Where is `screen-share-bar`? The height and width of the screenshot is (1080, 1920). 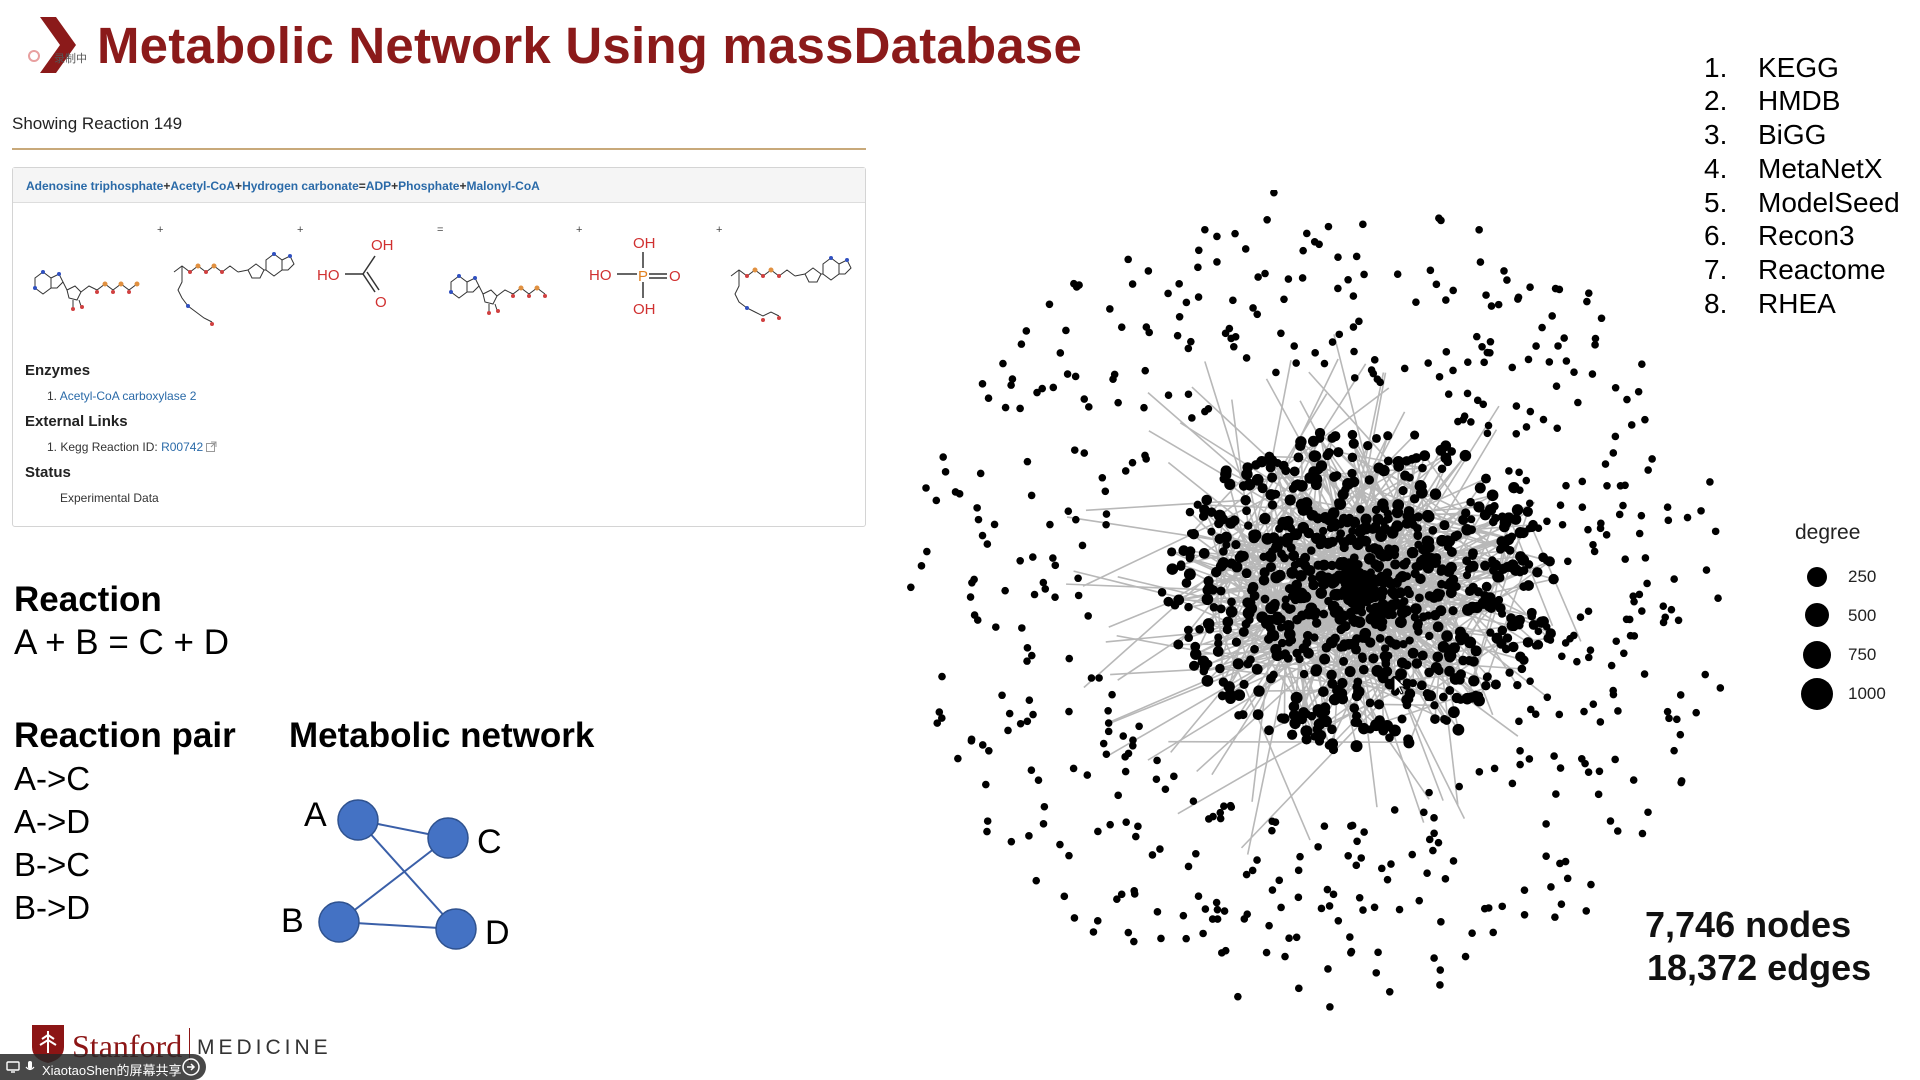 screen-share-bar is located at coordinates (103, 1067).